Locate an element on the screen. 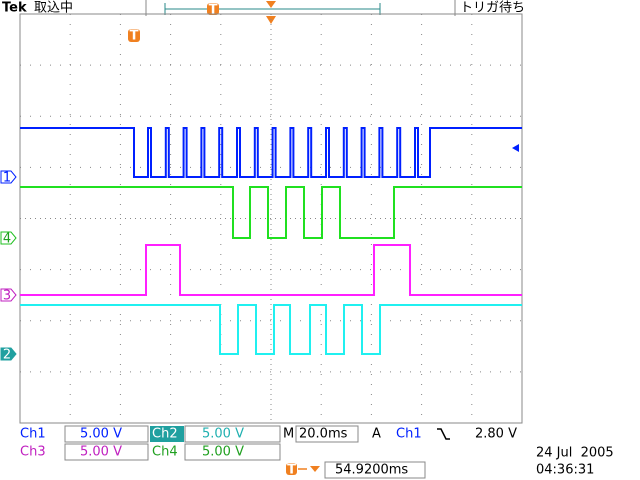  ch4-box is located at coordinates (232, 452).